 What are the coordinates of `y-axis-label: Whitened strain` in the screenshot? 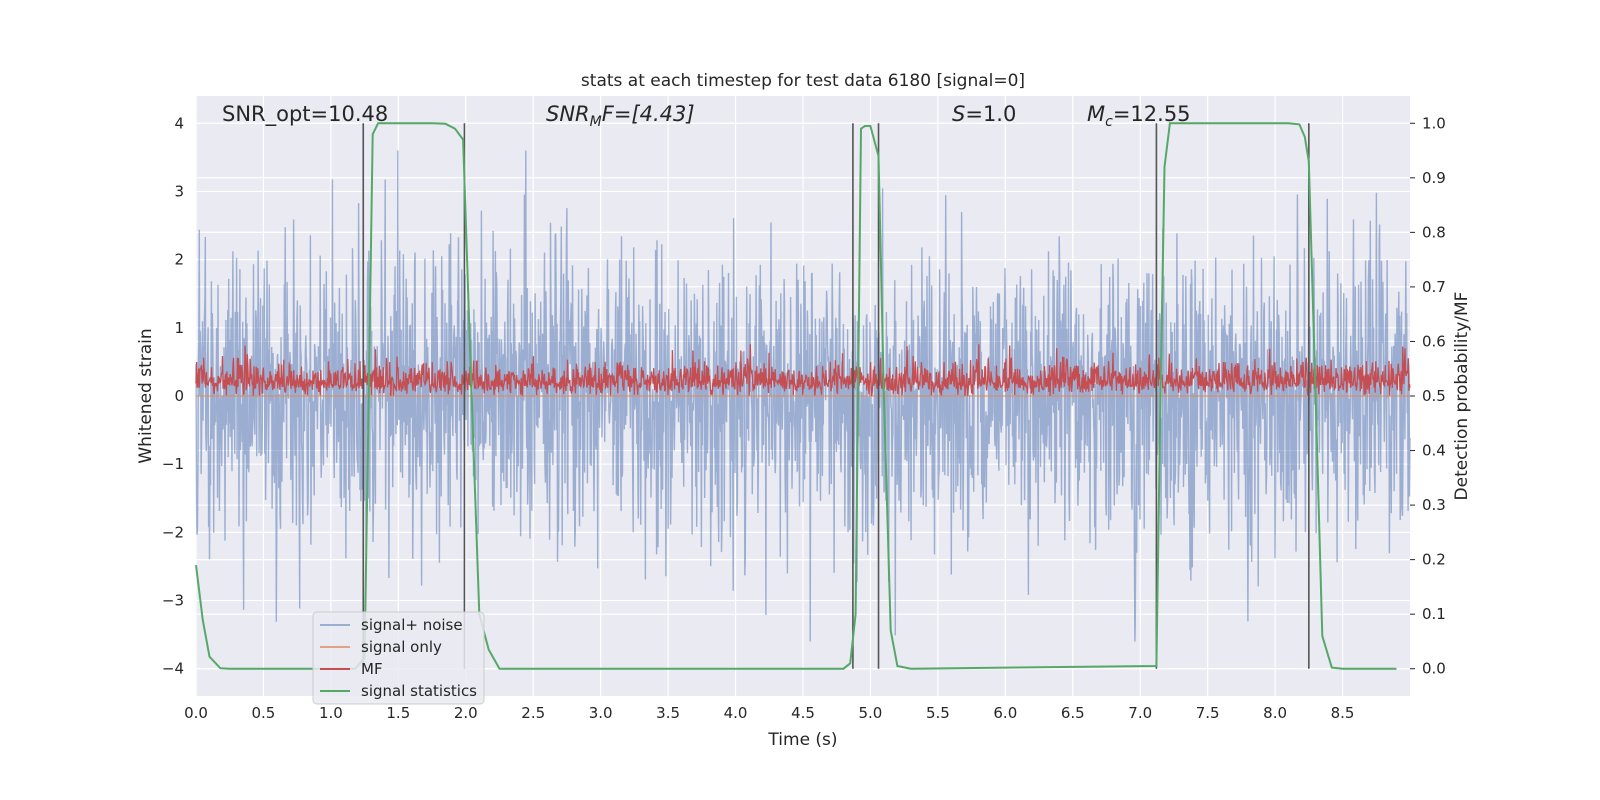 It's located at (146, 395).